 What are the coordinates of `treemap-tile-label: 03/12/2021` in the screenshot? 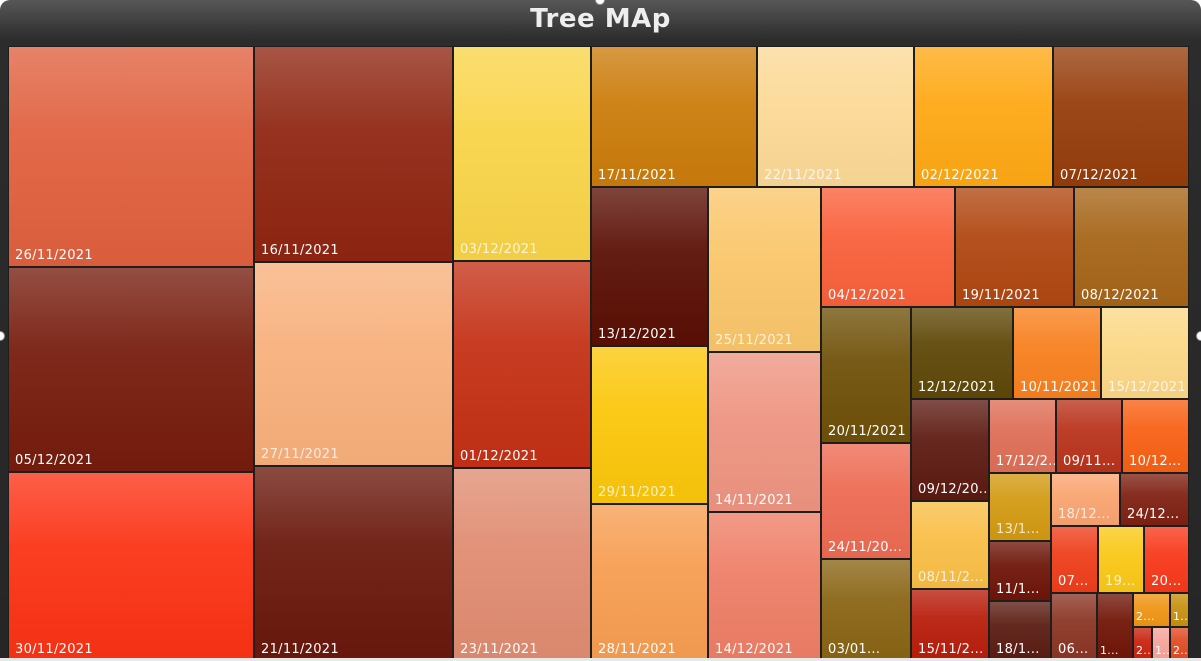 It's located at (499, 249).